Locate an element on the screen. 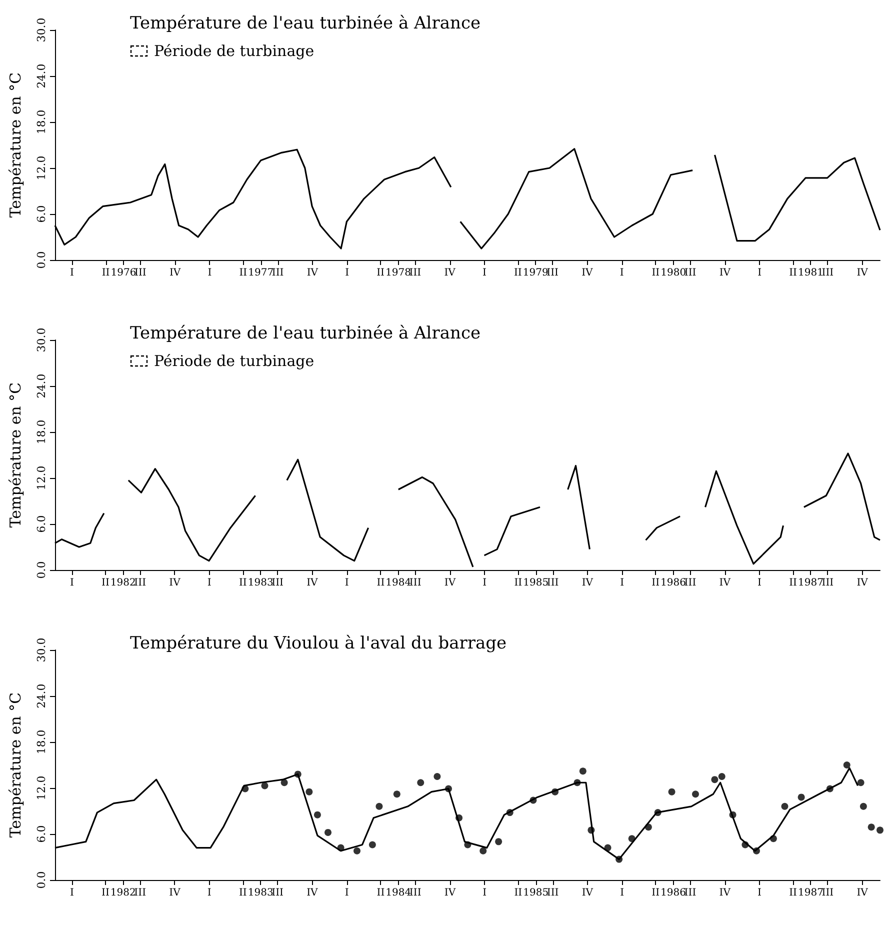 The height and width of the screenshot is (952, 892). x-tick-label: 1981 is located at coordinates (811, 273).